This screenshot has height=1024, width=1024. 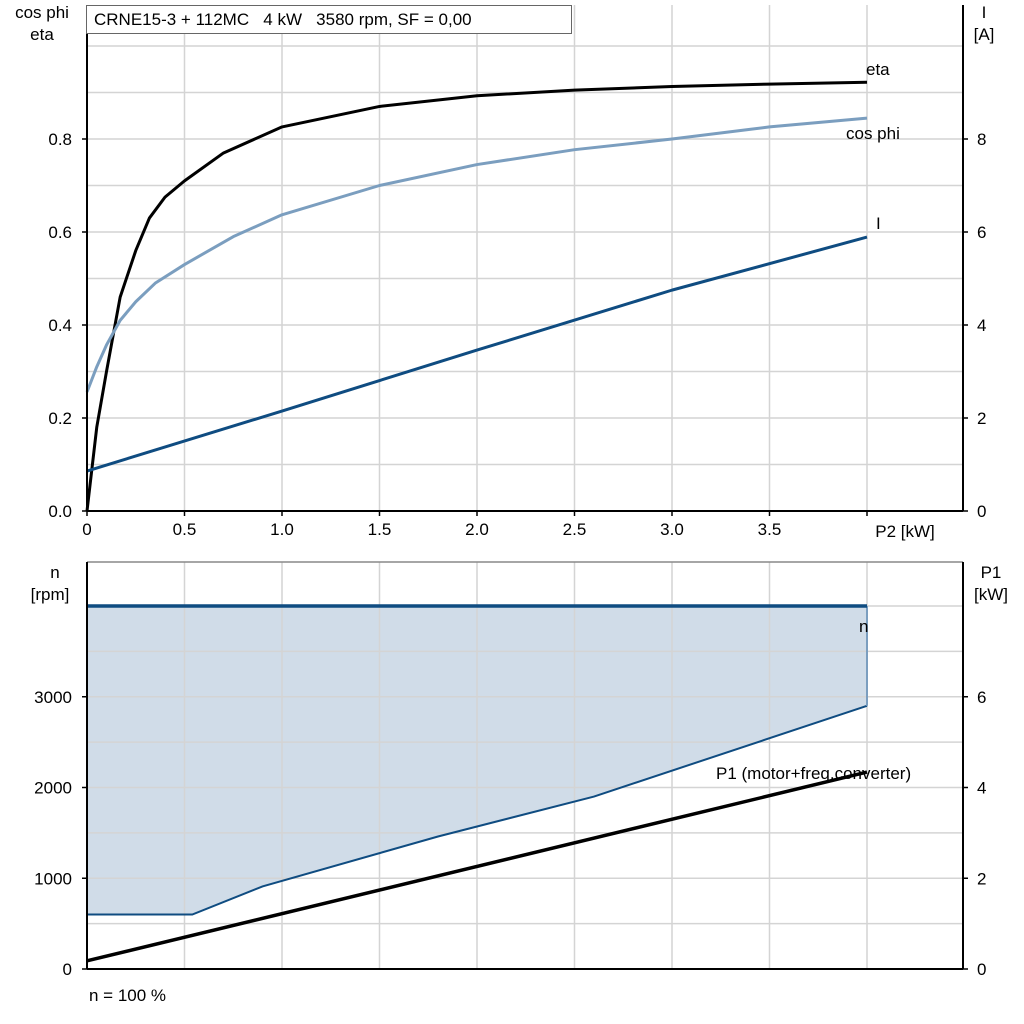 I want to click on y-left-tick-label: 2000, so click(x=53, y=788).